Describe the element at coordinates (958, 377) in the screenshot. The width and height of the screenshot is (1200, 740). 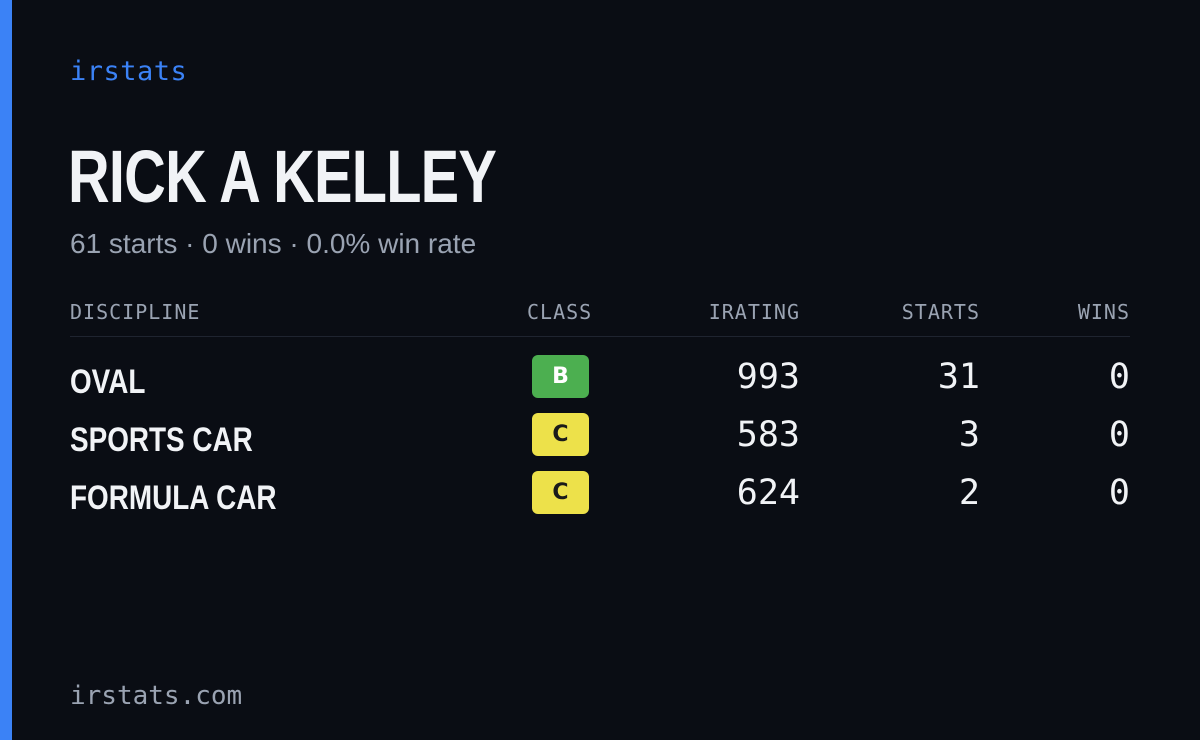
I see `starts-value: 31` at that location.